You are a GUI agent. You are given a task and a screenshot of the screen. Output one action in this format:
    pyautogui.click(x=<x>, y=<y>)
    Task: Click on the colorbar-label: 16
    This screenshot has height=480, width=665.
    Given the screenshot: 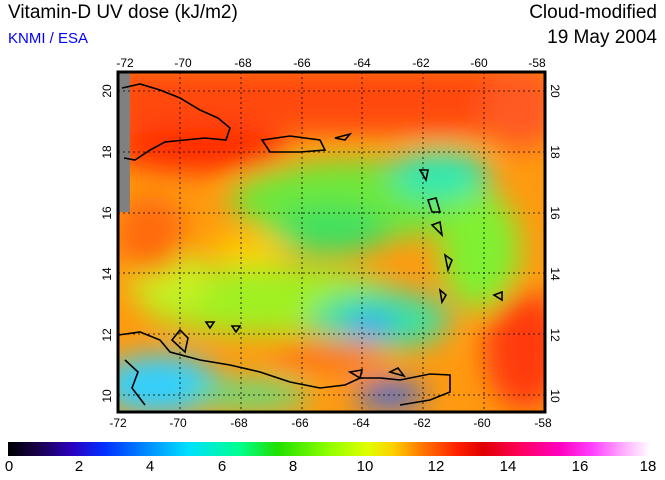 What is the action you would take?
    pyautogui.click(x=580, y=466)
    